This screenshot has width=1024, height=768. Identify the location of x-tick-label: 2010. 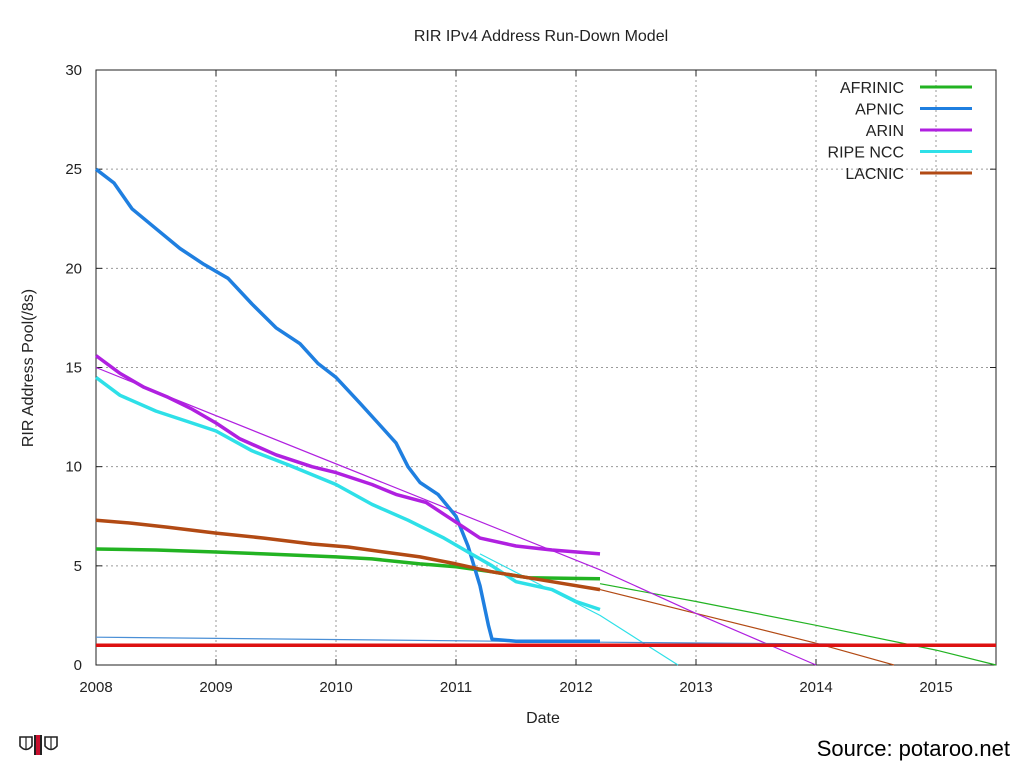
(335, 687).